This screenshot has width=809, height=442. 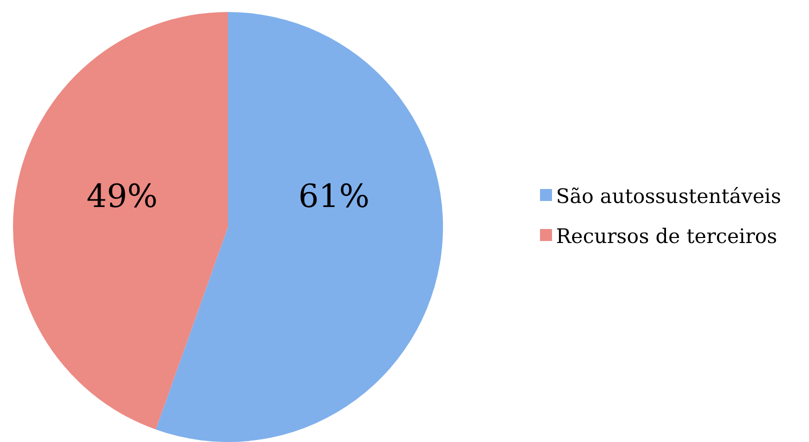 What do you see at coordinates (669, 196) in the screenshot?
I see `legend-label: São autossustentáveis` at bounding box center [669, 196].